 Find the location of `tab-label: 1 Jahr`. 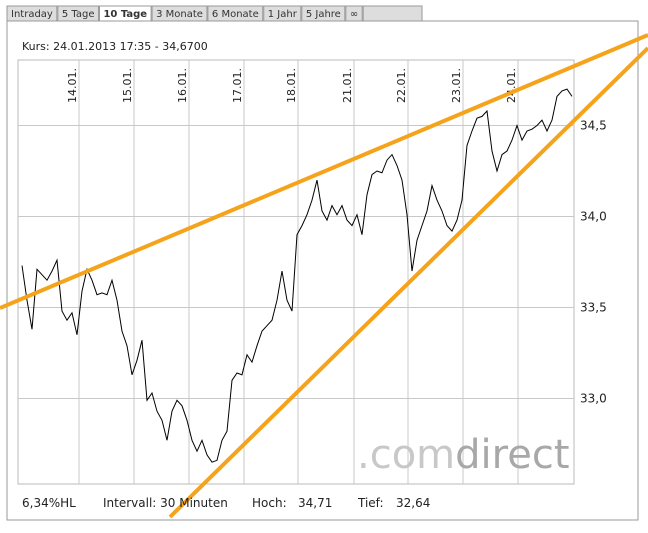

tab-label: 1 Jahr is located at coordinates (283, 14).